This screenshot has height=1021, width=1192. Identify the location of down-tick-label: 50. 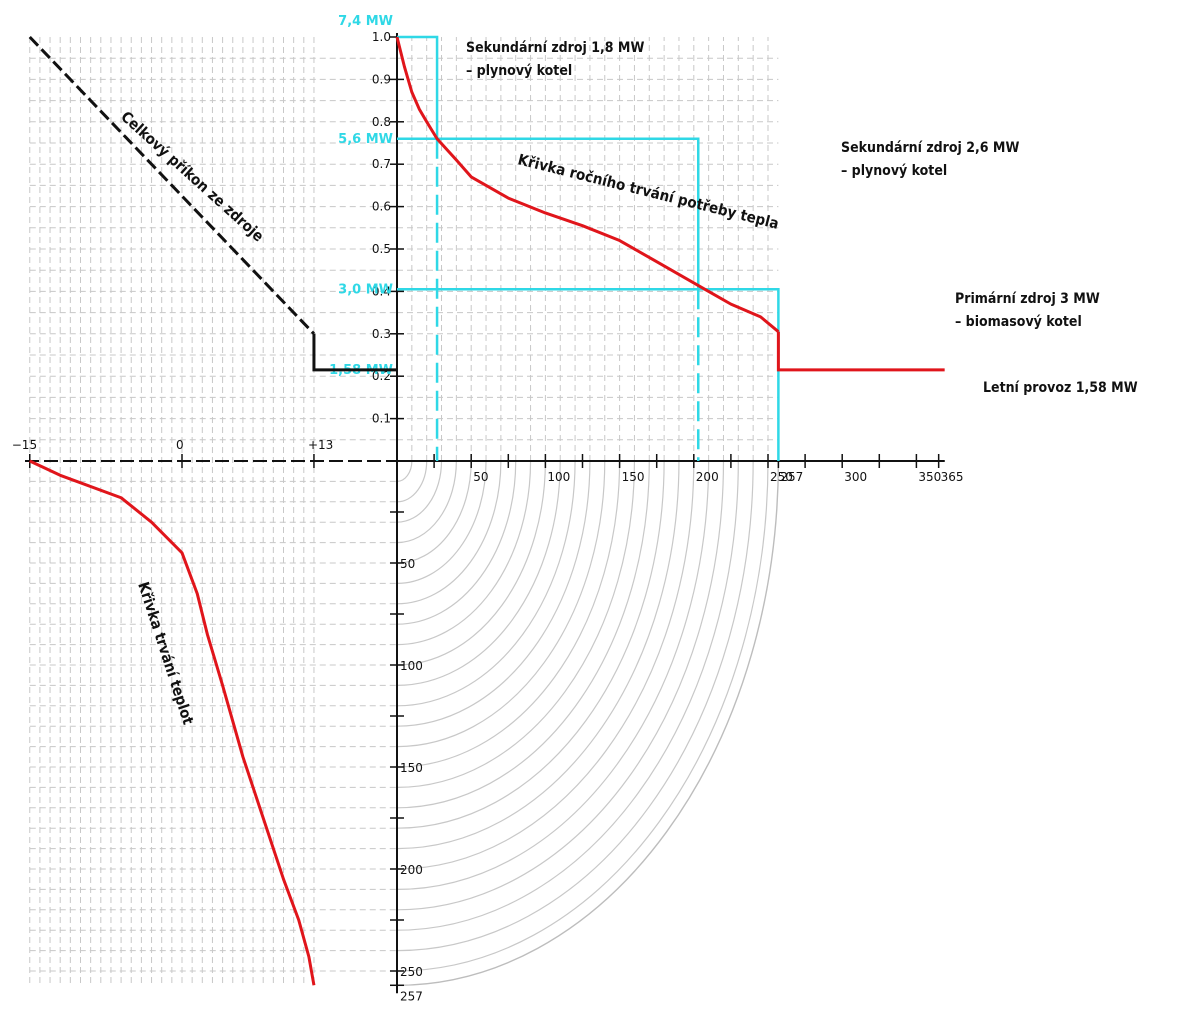
(407, 564).